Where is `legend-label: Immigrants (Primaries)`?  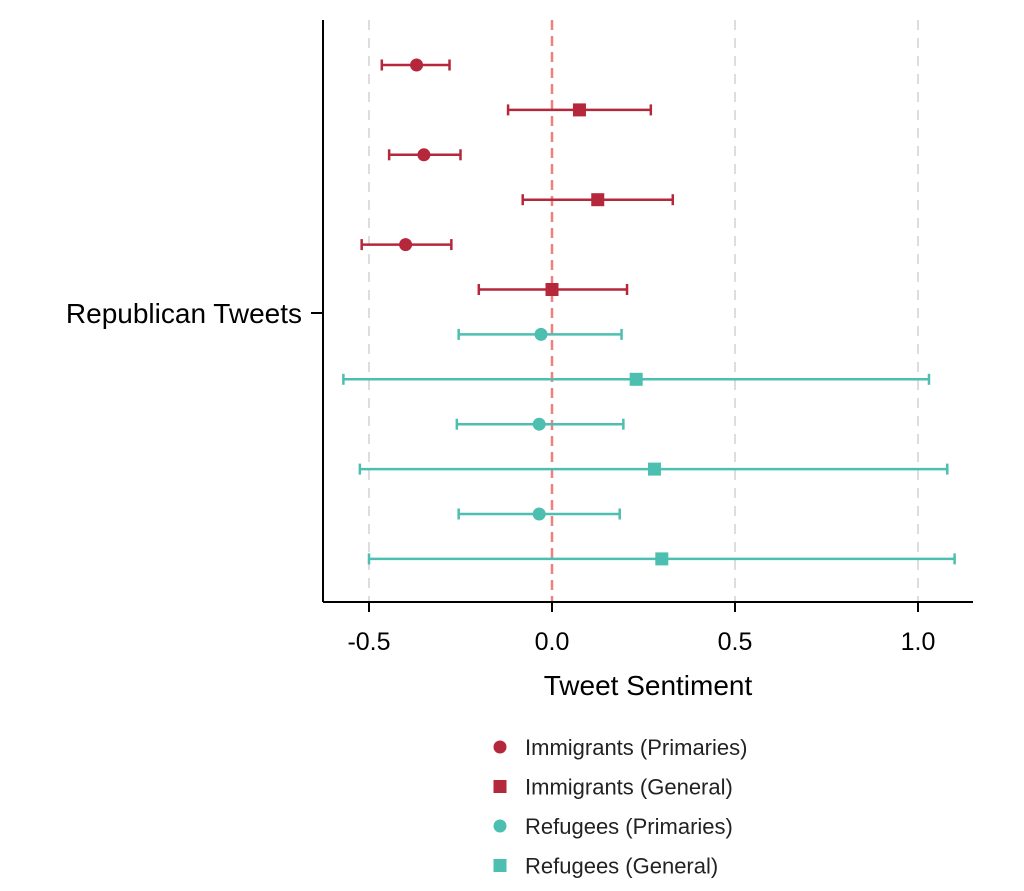
legend-label: Immigrants (Primaries) is located at coordinates (636, 747).